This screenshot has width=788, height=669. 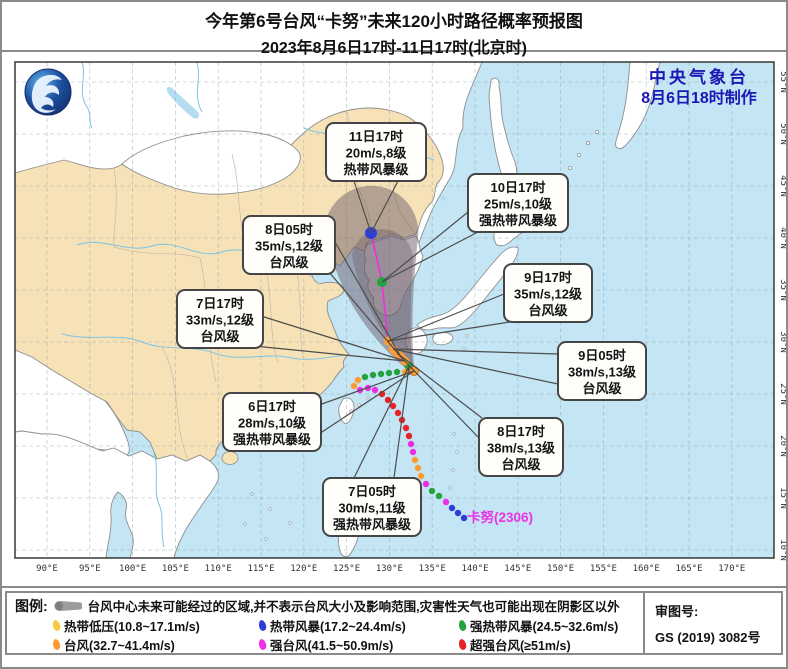 What do you see at coordinates (731, 569) in the screenshot?
I see `lon-label: 170°E` at bounding box center [731, 569].